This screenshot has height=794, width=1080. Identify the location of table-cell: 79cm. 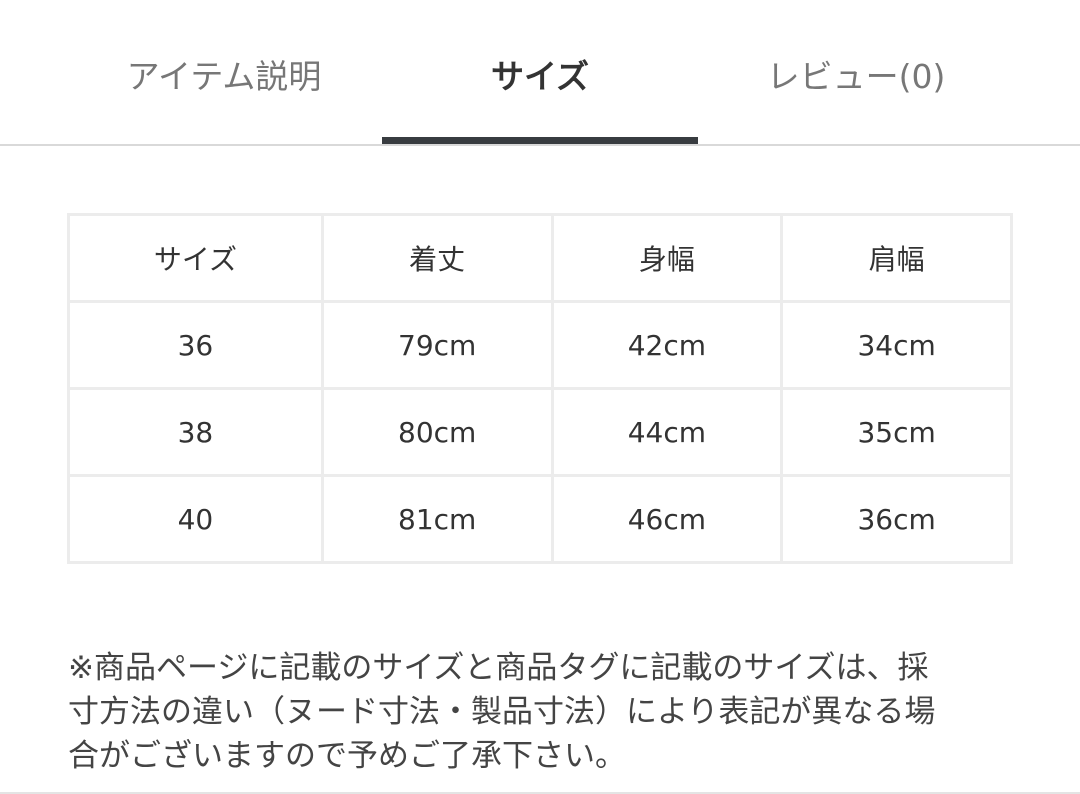
(437, 345).